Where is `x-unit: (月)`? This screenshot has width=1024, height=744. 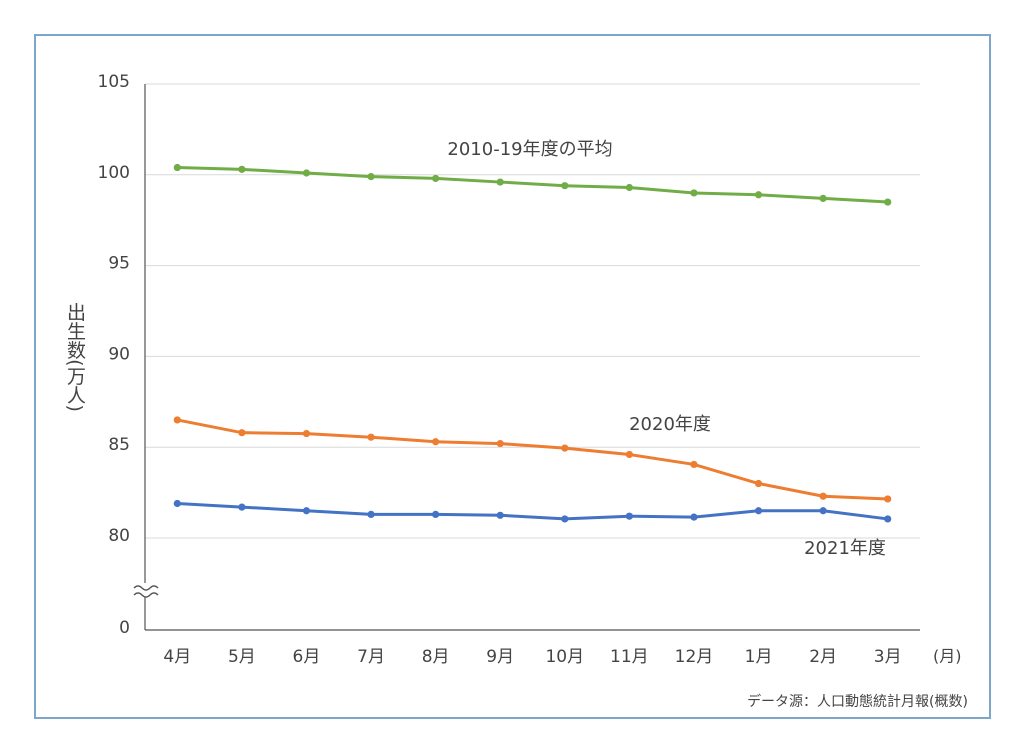 x-unit: (月) is located at coordinates (947, 656).